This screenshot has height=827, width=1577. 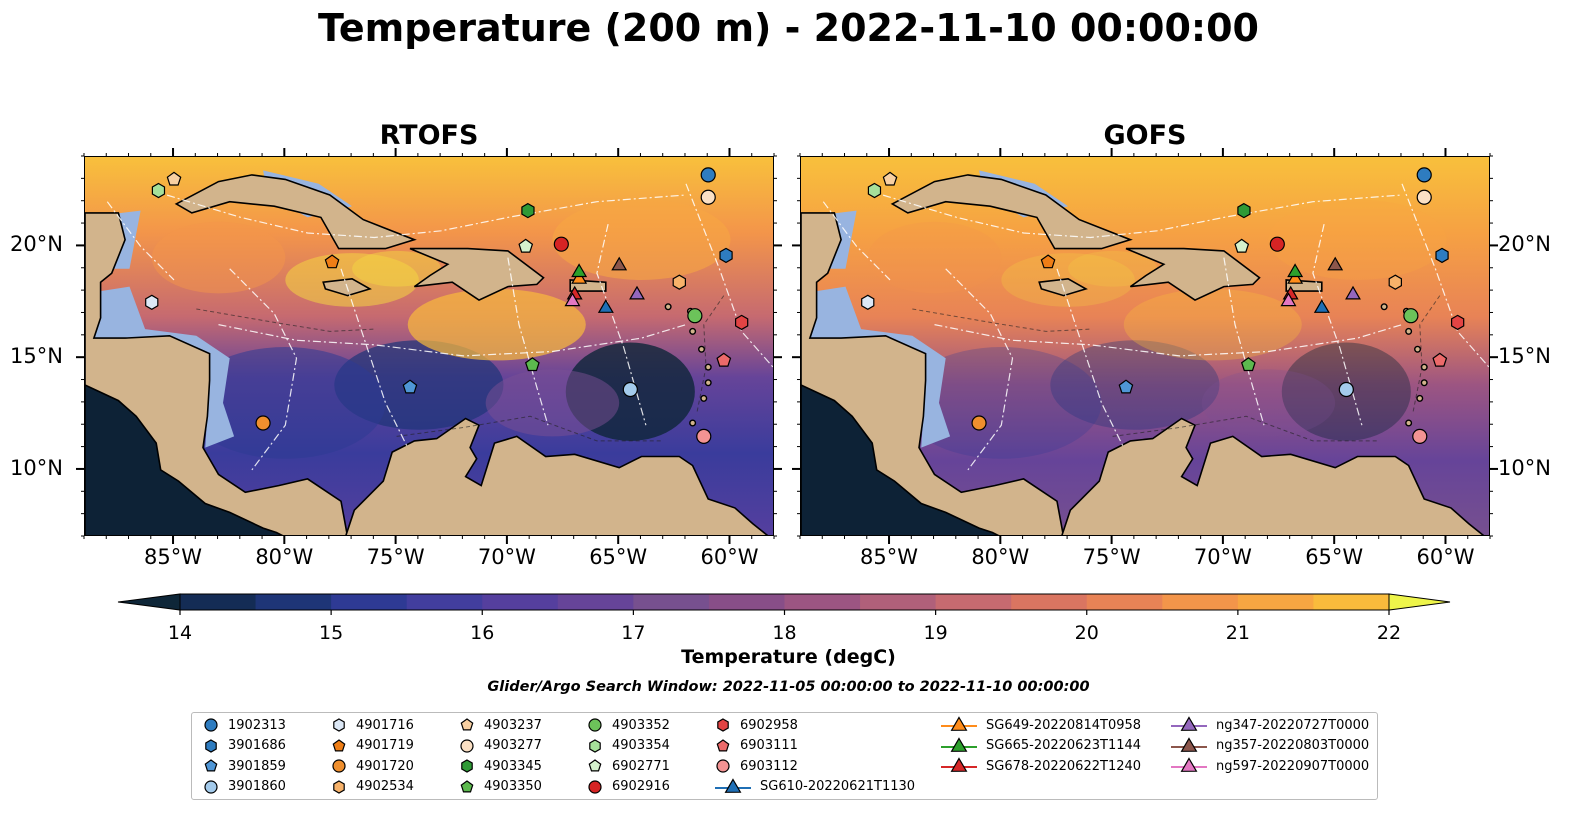 What do you see at coordinates (1040, 725) in the screenshot?
I see `legend-item-SG649-20220814T0958: SG649-20220814T0958` at bounding box center [1040, 725].